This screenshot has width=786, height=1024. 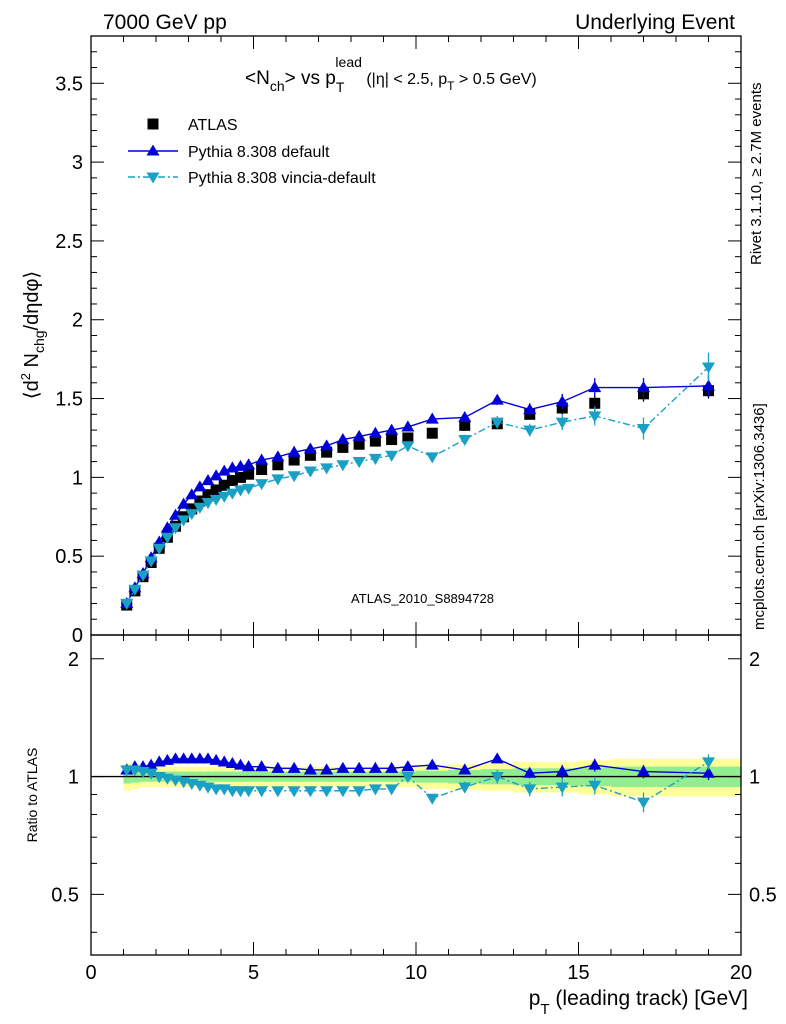 I want to click on y-tick-label: 2, so click(x=77, y=321).